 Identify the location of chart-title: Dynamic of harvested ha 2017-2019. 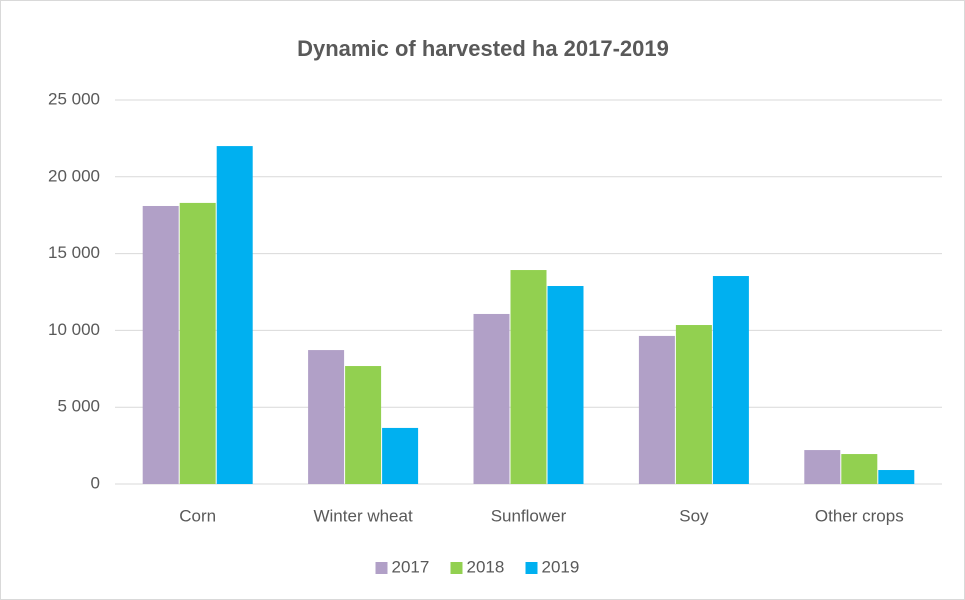
(483, 48).